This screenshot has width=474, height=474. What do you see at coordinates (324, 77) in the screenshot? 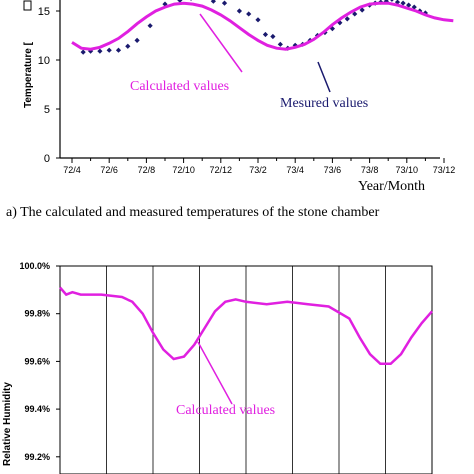
I see `measured-leader-line` at bounding box center [324, 77].